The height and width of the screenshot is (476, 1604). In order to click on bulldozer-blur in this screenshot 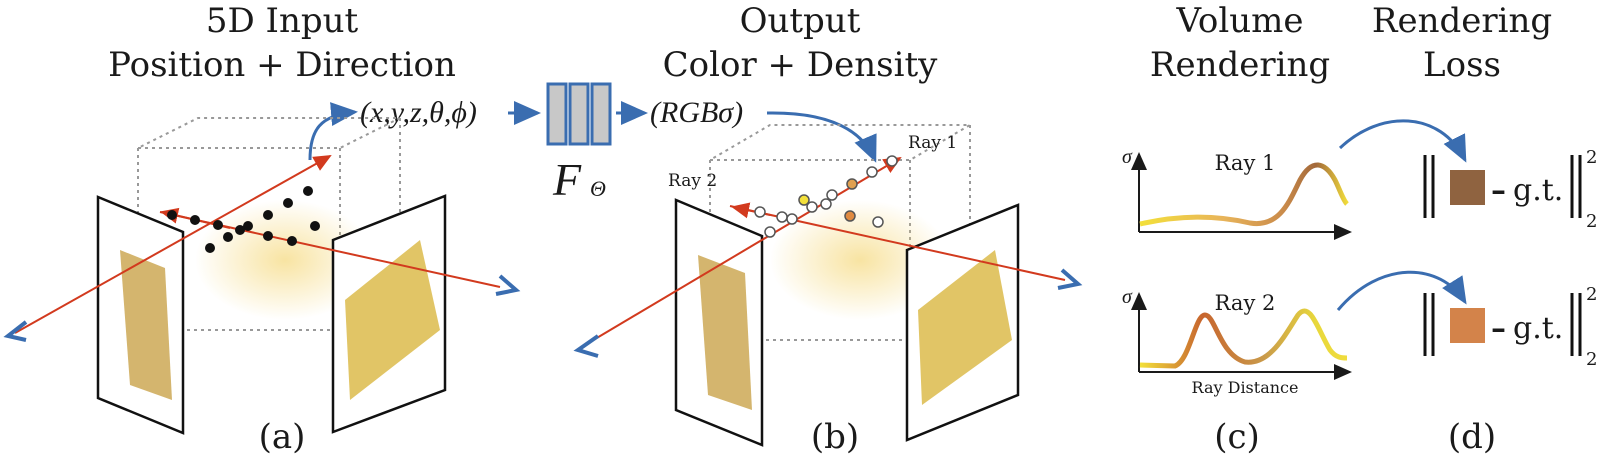, I will do `click(860, 260)`.